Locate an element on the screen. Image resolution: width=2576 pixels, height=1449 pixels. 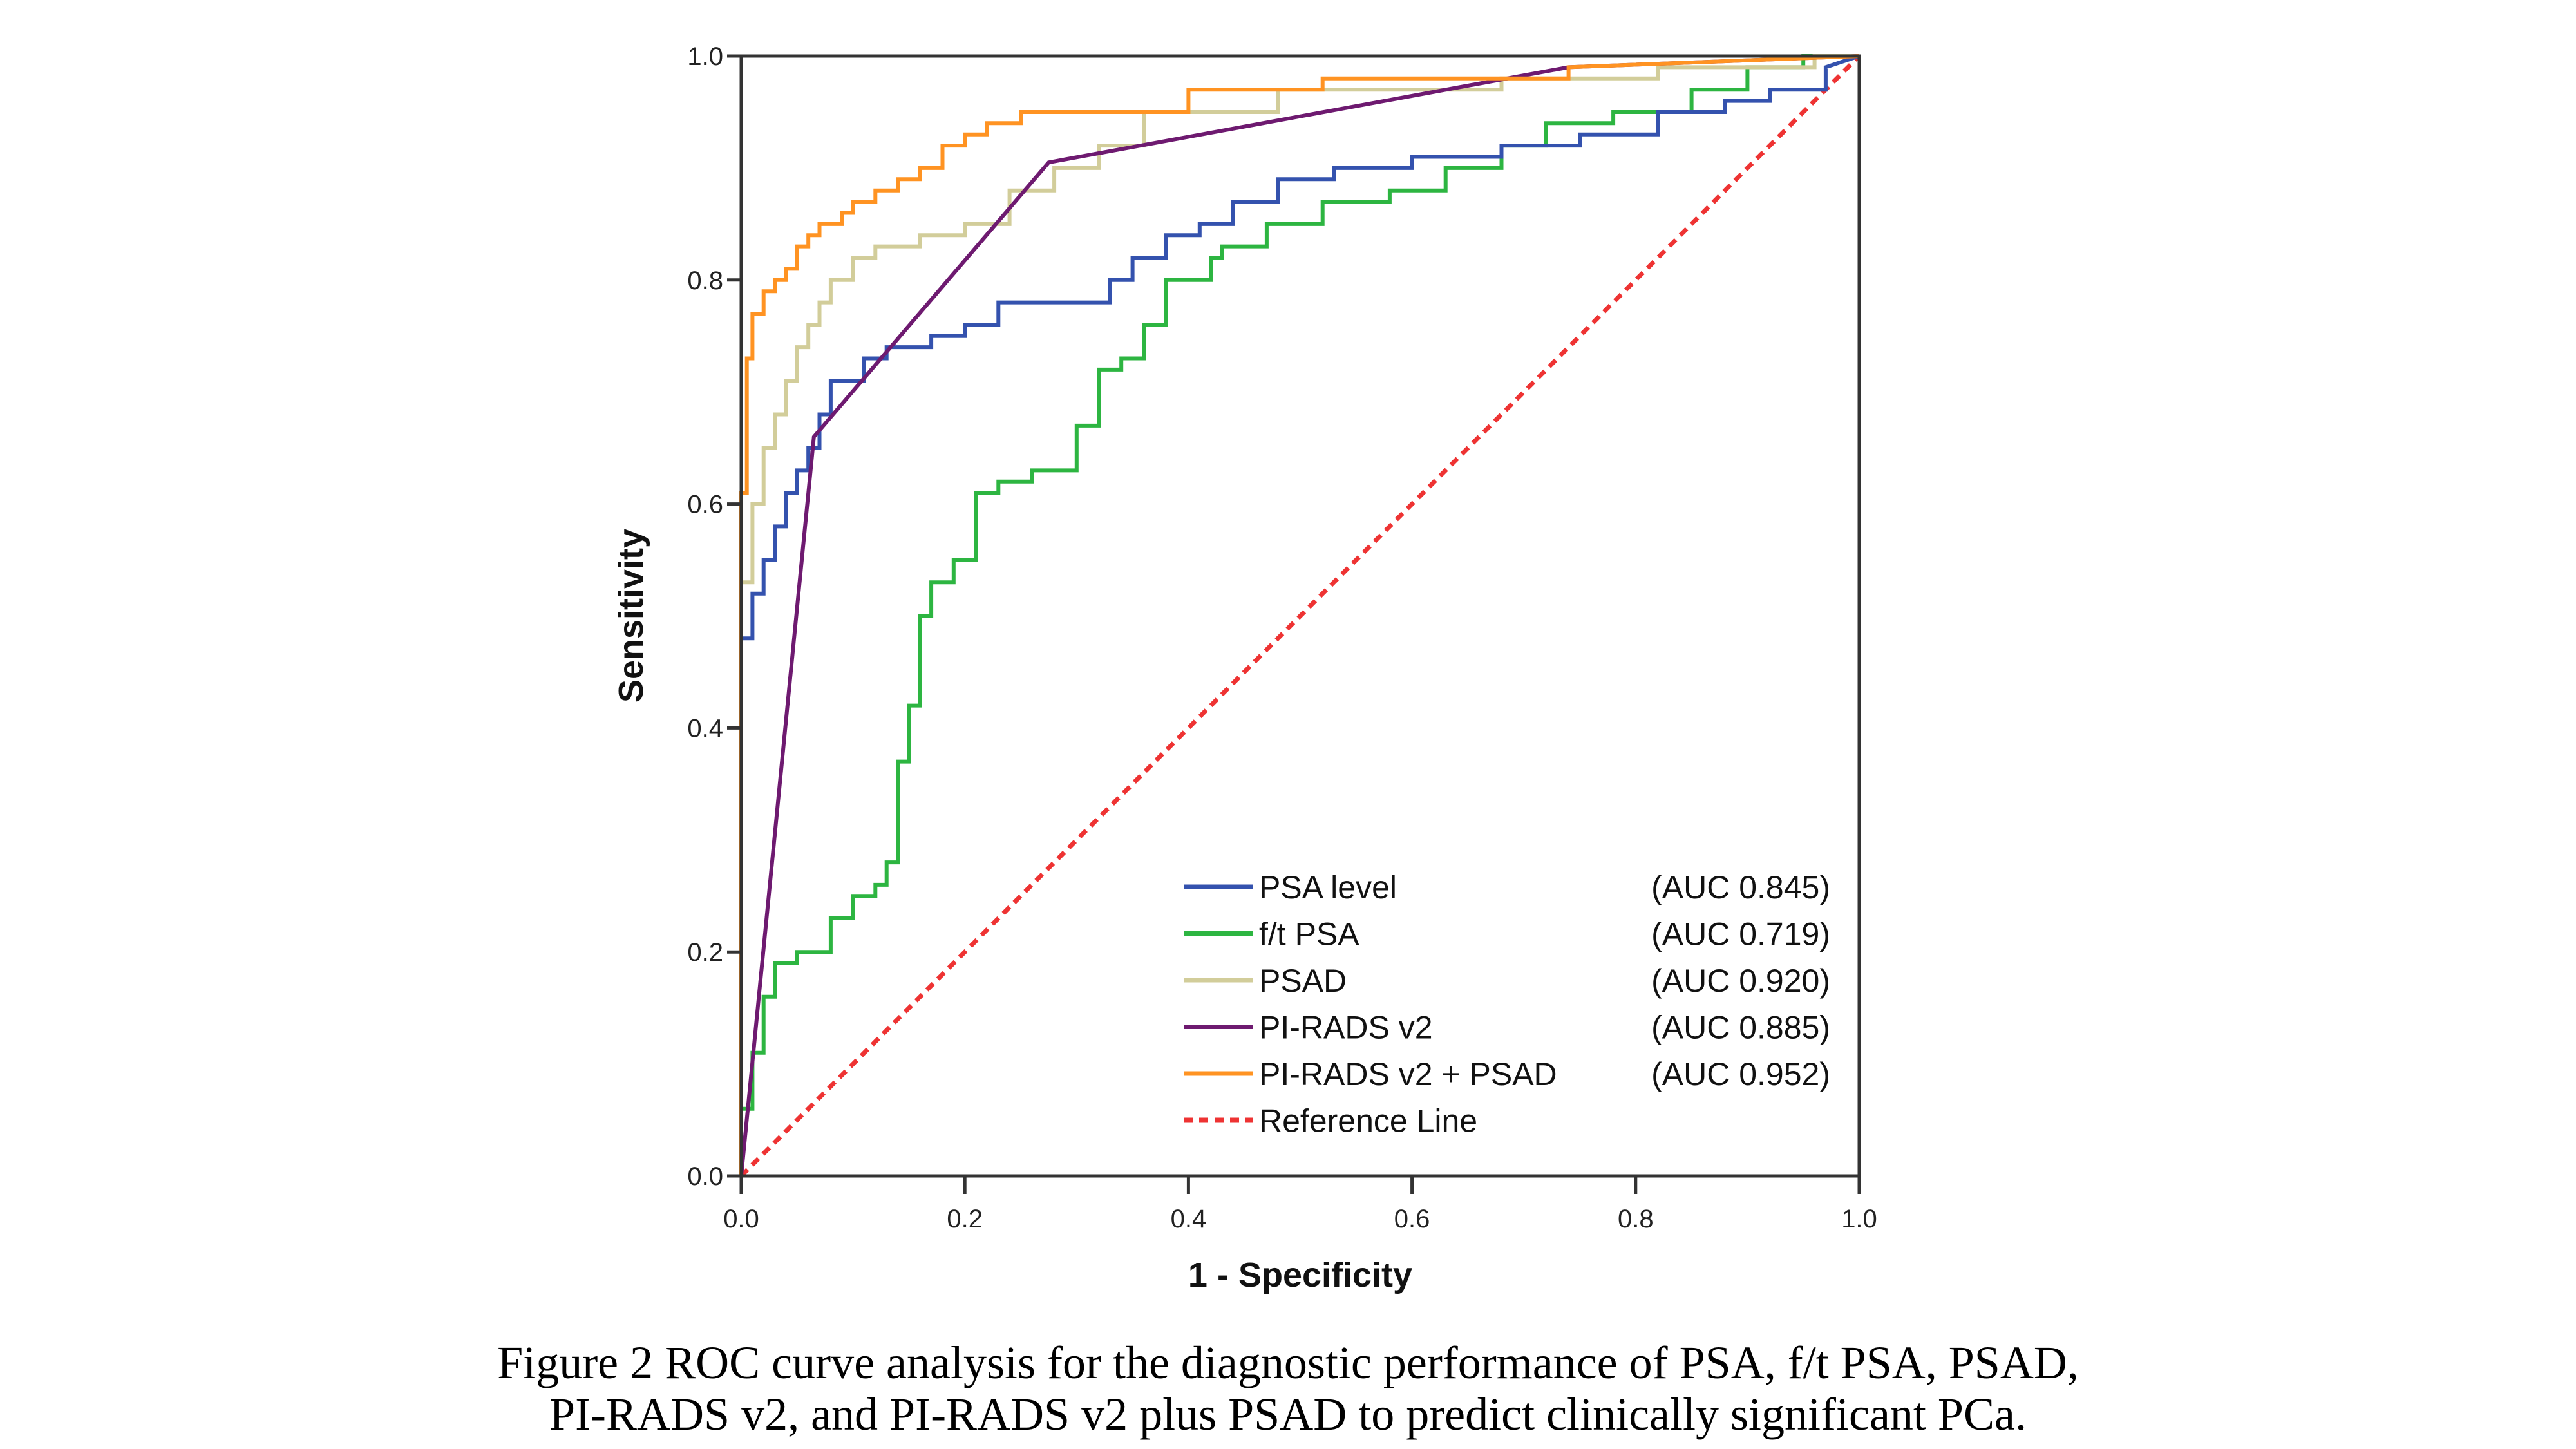
legend-item: PSA level (AUC 0.845) is located at coordinates (1507, 887).